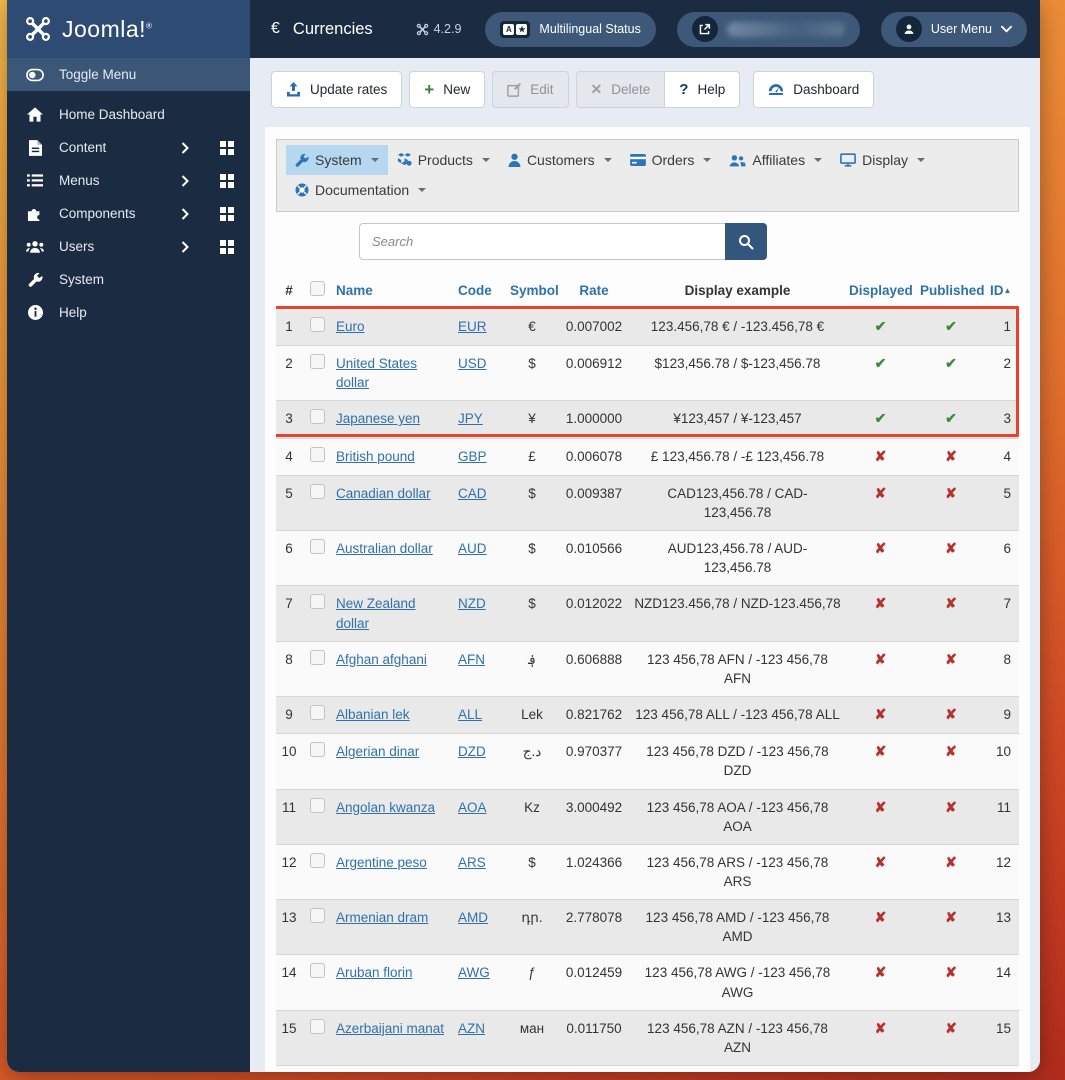 The width and height of the screenshot is (1065, 1080). What do you see at coordinates (354, 290) in the screenshot?
I see `column-header-name: Name` at bounding box center [354, 290].